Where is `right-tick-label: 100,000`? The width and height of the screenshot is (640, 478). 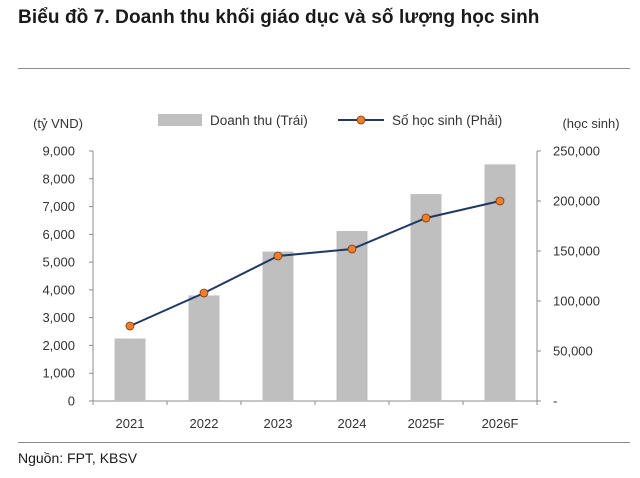
right-tick-label: 100,000 is located at coordinates (576, 301).